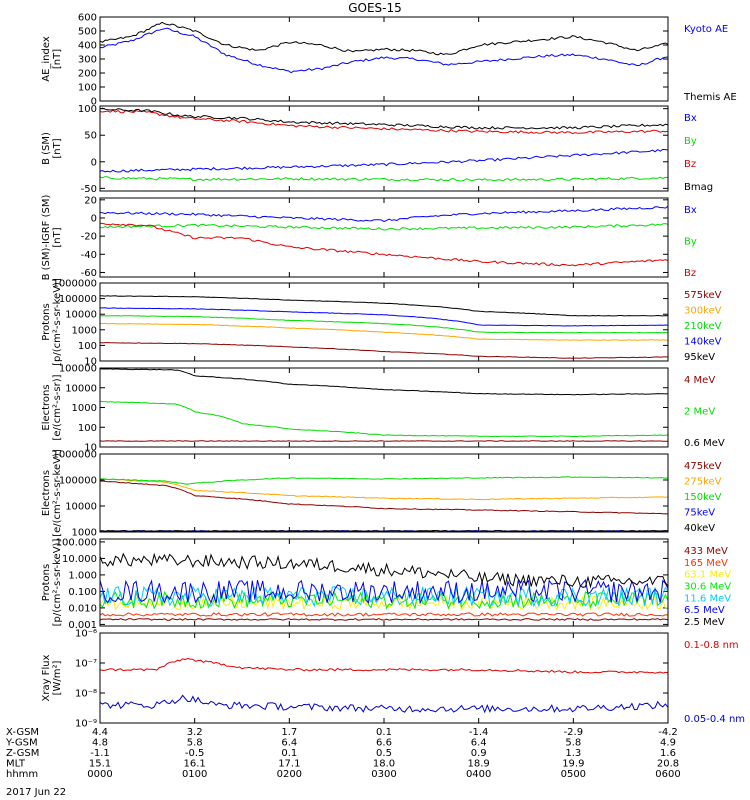 The width and height of the screenshot is (750, 800). What do you see at coordinates (698, 187) in the screenshot?
I see `legend-entry: Bmag` at bounding box center [698, 187].